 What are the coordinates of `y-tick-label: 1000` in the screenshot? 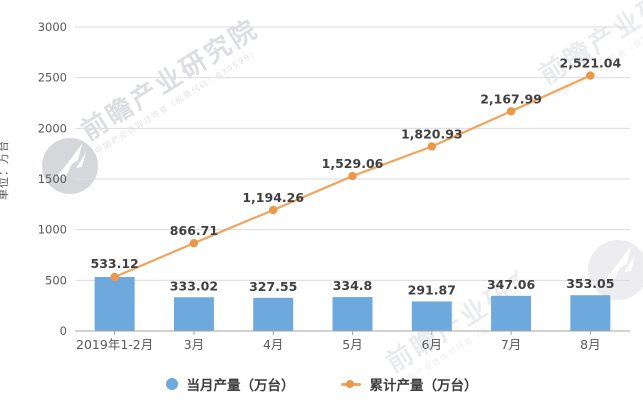 It's located at (52, 230).